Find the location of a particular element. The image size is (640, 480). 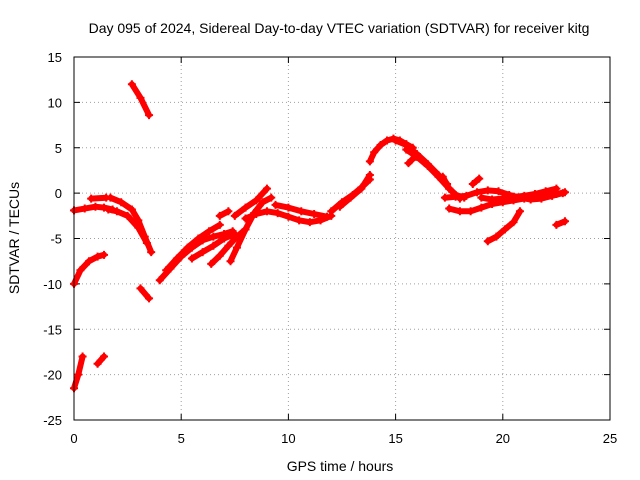

series-arc-i is located at coordinates (144, 293).